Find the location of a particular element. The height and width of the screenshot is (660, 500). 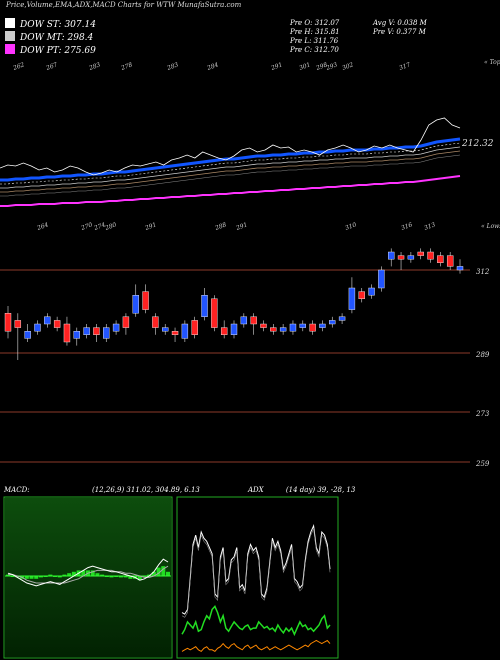

bottom-tick-label: 280 is located at coordinates (110, 226).